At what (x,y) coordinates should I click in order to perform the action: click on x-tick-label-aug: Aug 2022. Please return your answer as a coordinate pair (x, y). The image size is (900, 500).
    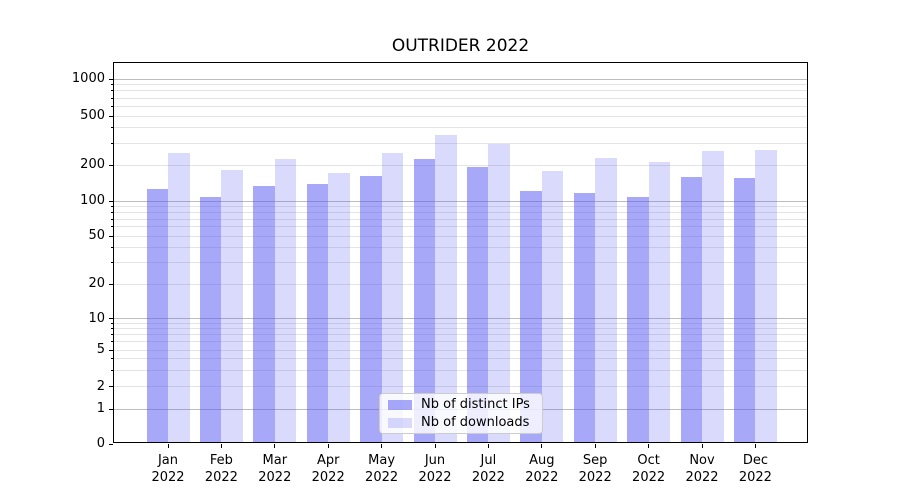
    Looking at the image, I should click on (542, 469).